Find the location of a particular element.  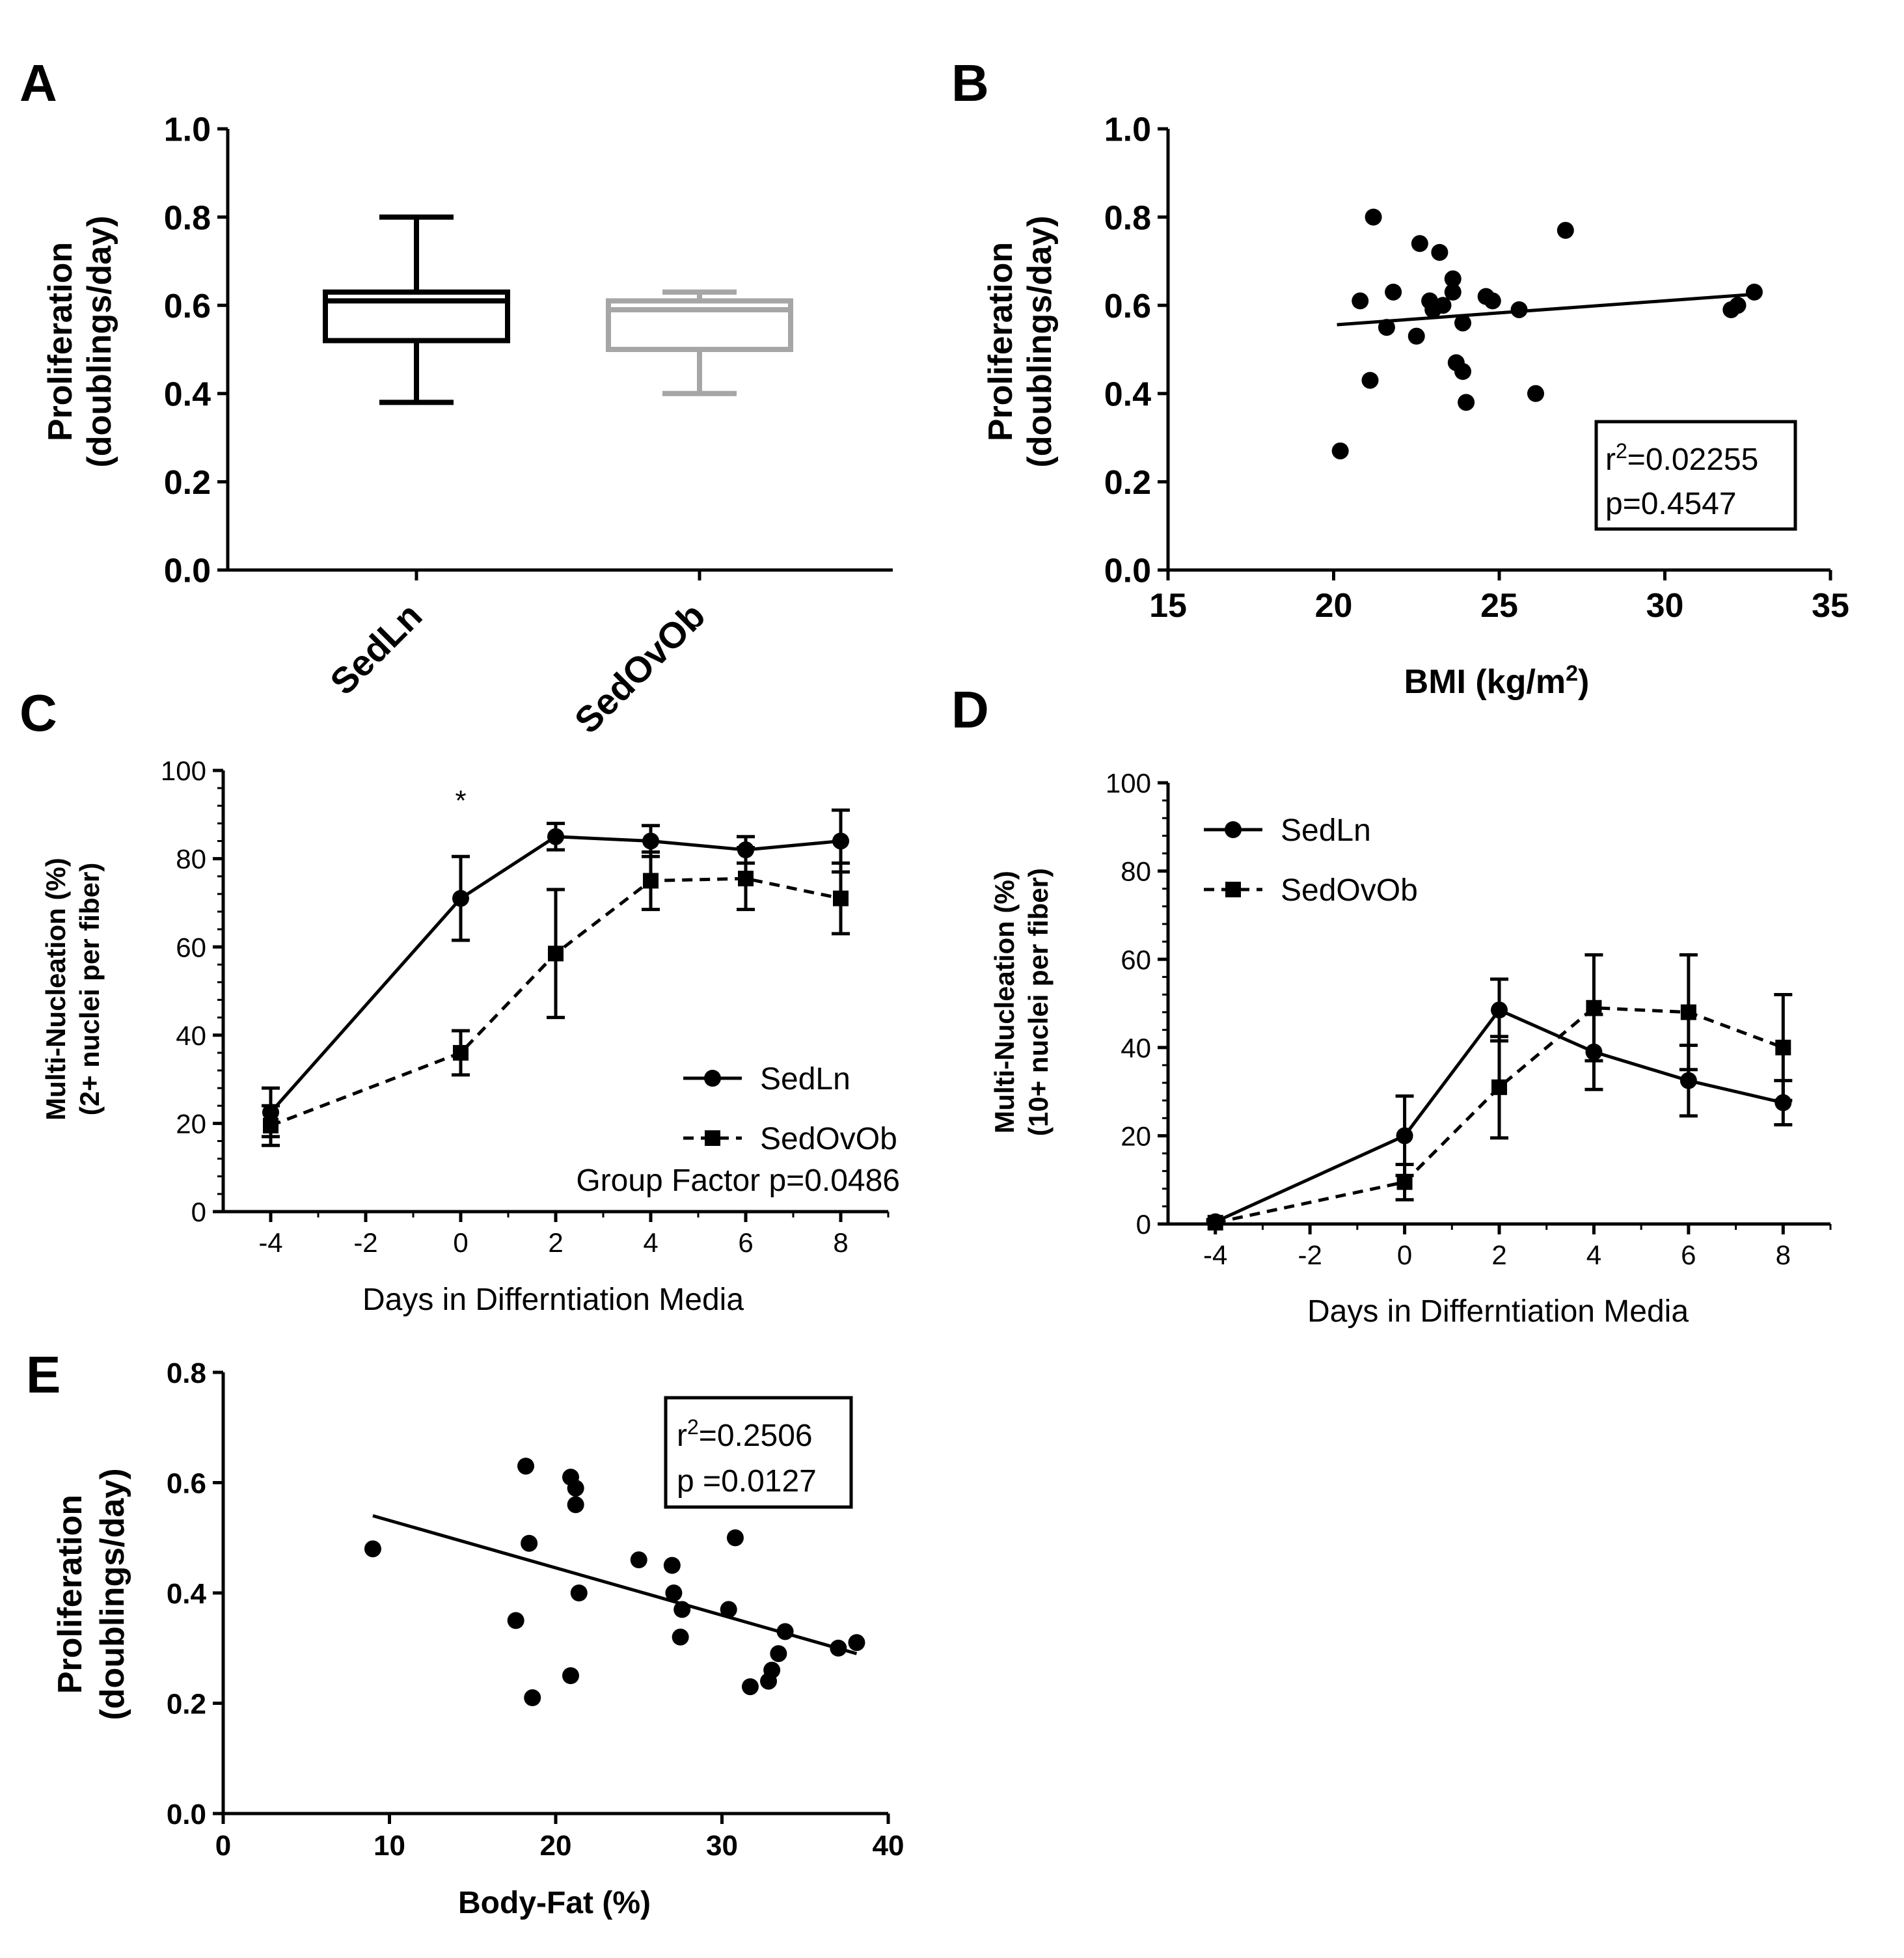

panel-a-y-tick-label: 0.8 is located at coordinates (187, 218).